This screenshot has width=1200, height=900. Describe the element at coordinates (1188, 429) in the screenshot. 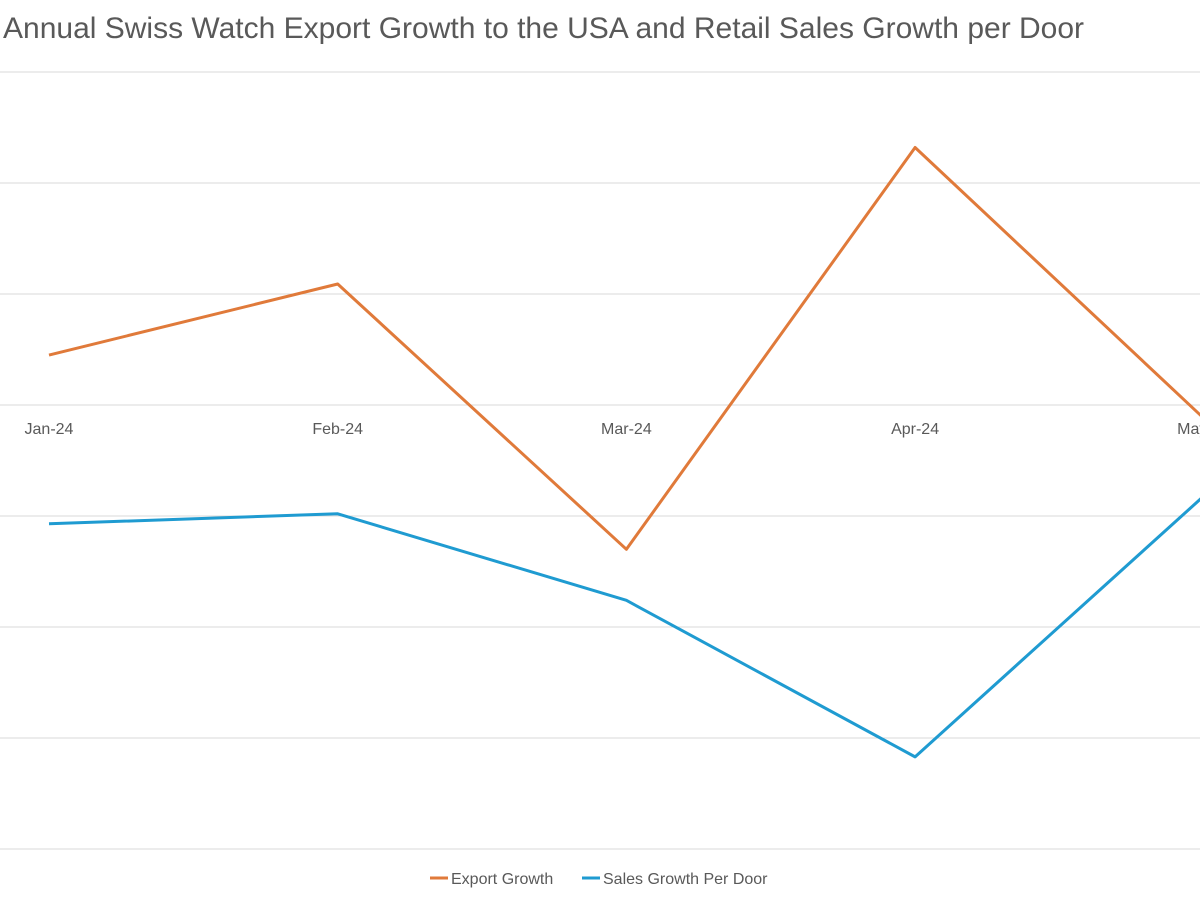

I see `x-tick-label: May-24` at that location.